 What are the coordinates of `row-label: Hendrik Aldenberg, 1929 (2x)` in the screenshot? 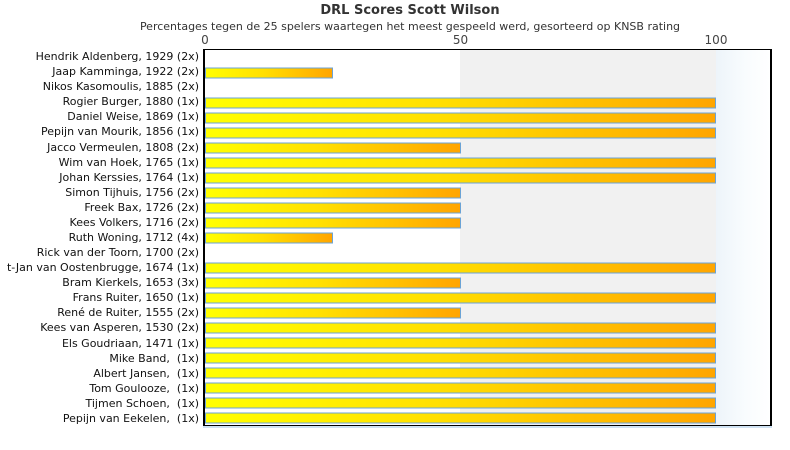 It's located at (117, 57).